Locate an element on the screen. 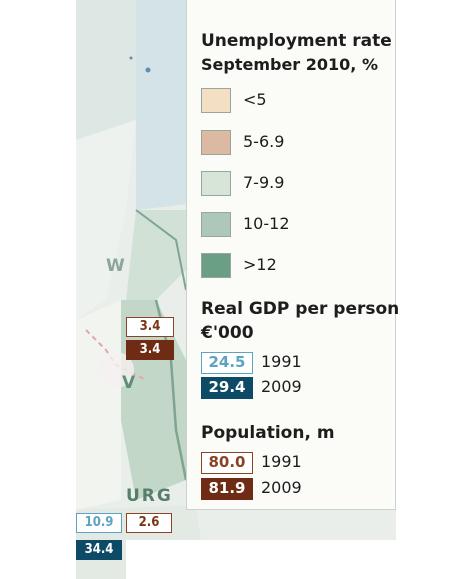  gdp-1991-year: 1991 is located at coordinates (281, 361).